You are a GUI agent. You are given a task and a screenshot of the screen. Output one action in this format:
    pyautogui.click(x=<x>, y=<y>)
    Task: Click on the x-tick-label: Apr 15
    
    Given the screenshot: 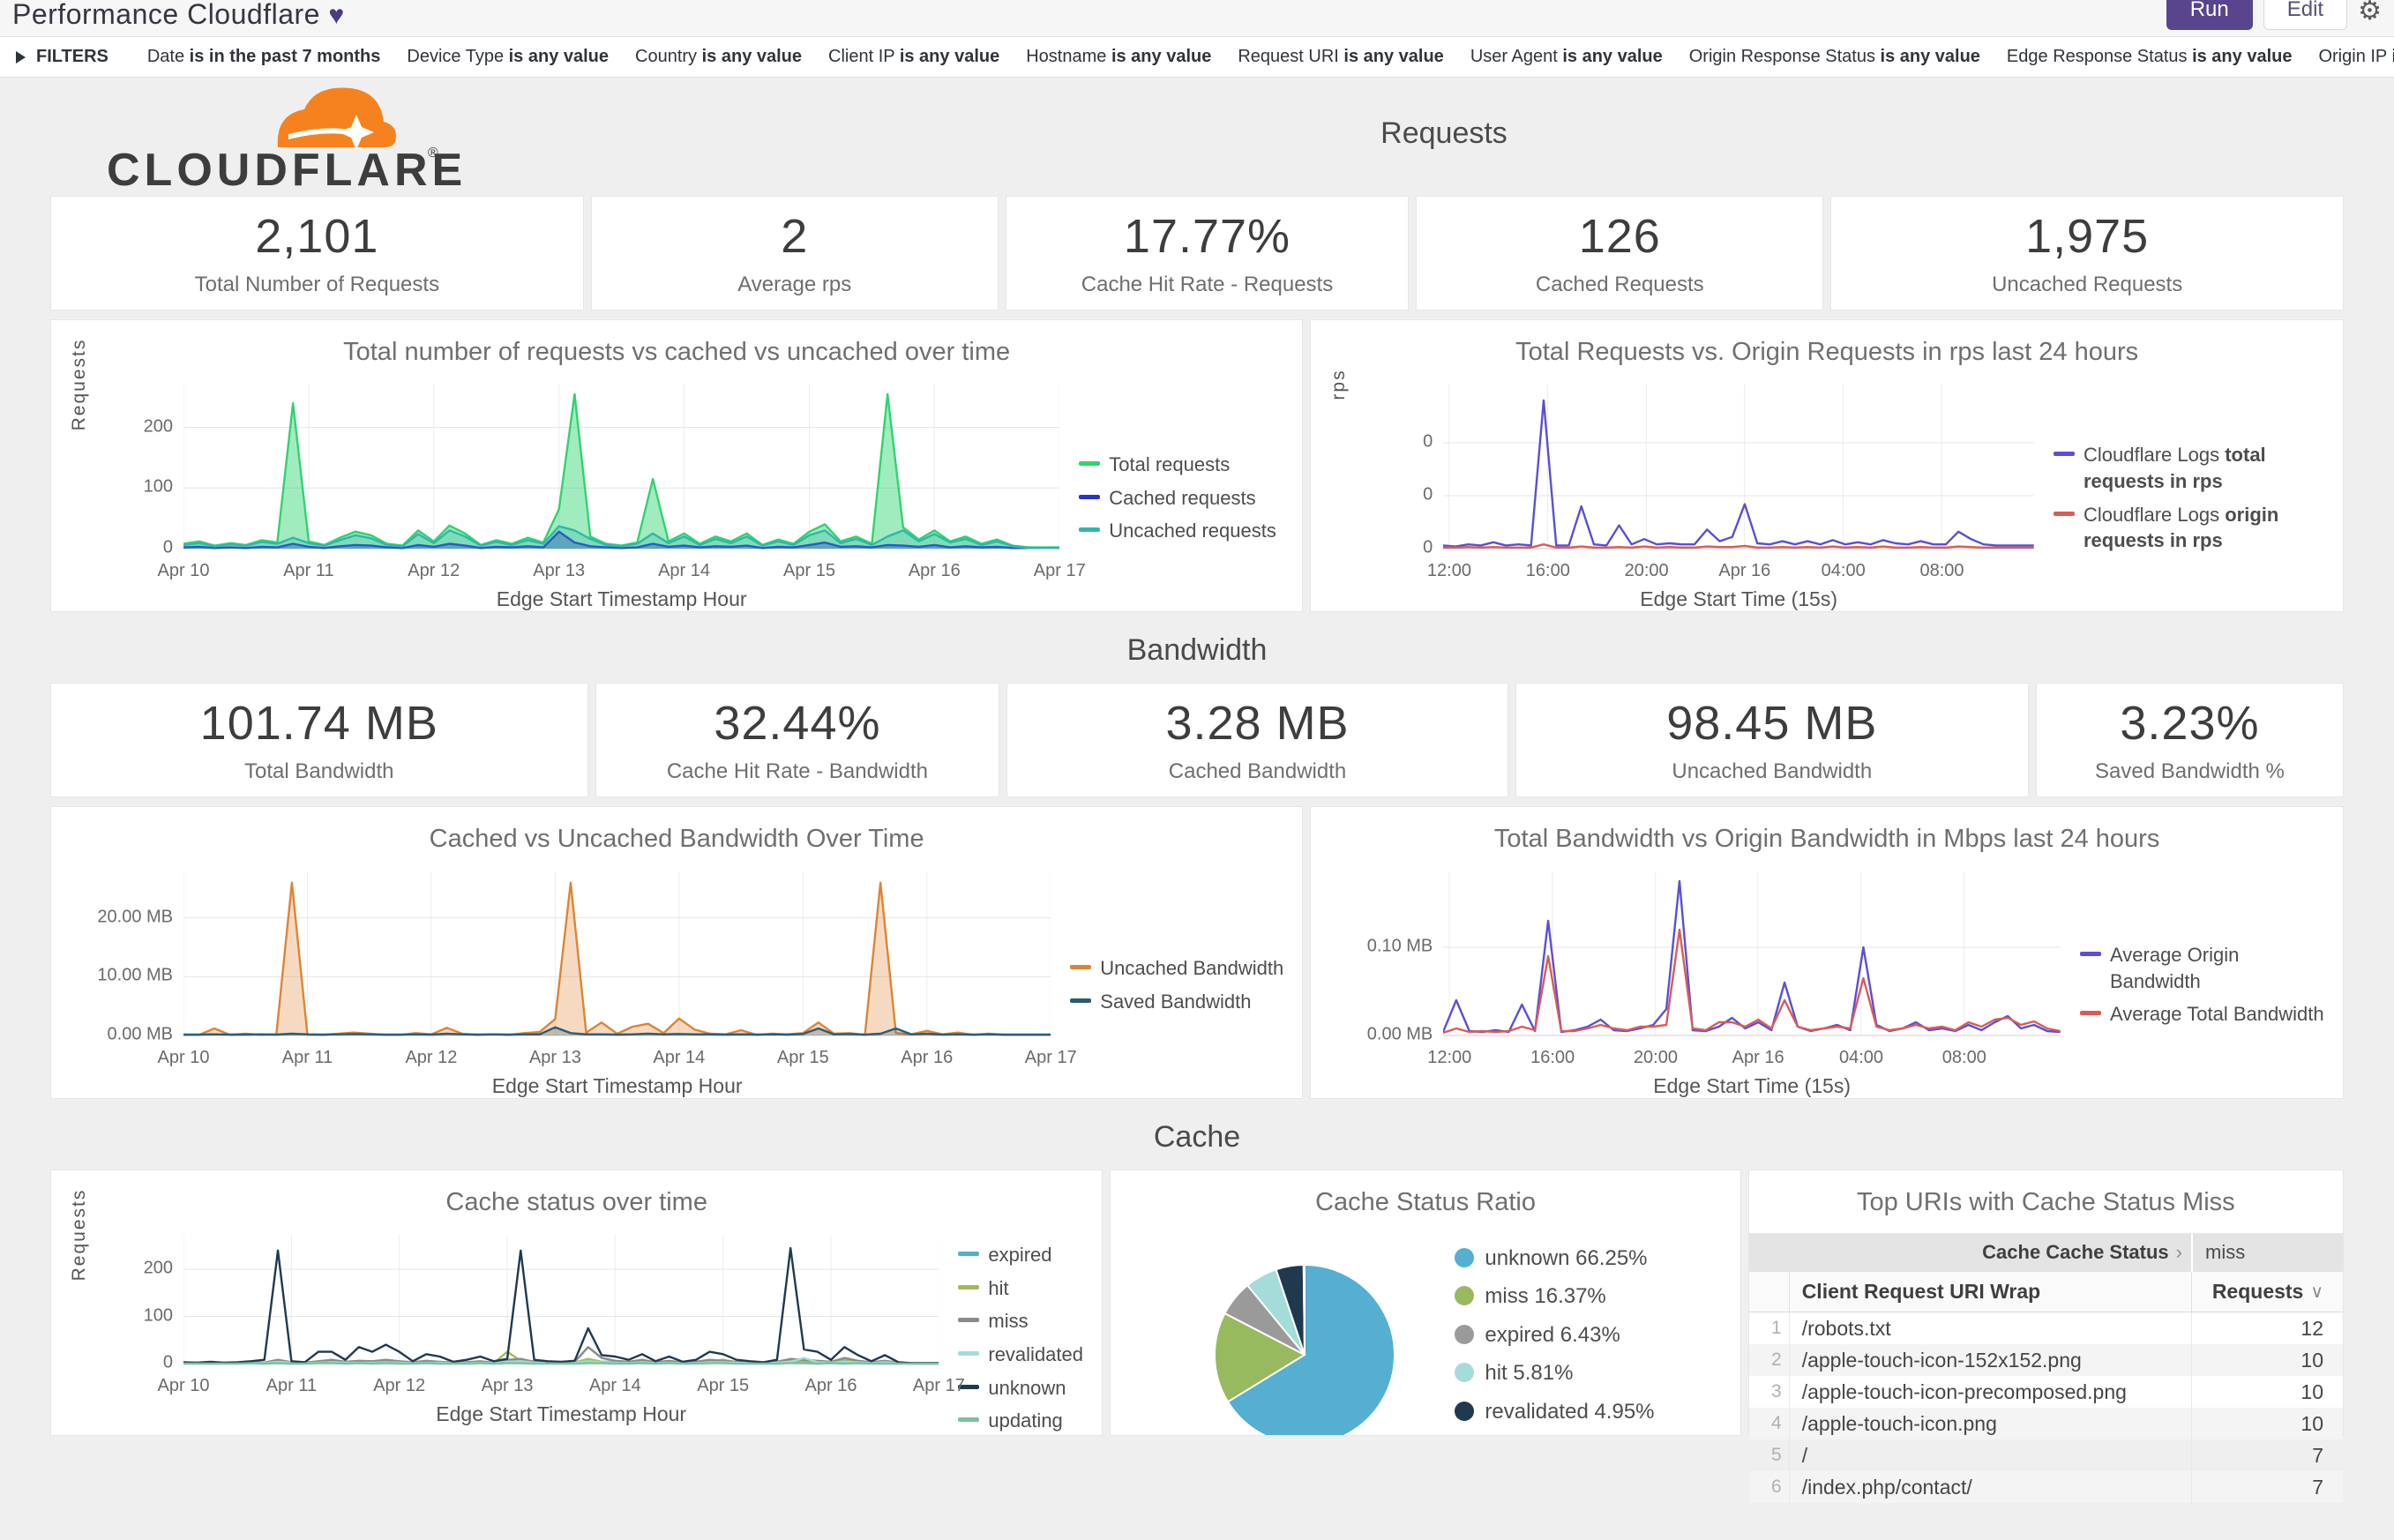 What is the action you would take?
    pyautogui.click(x=809, y=570)
    